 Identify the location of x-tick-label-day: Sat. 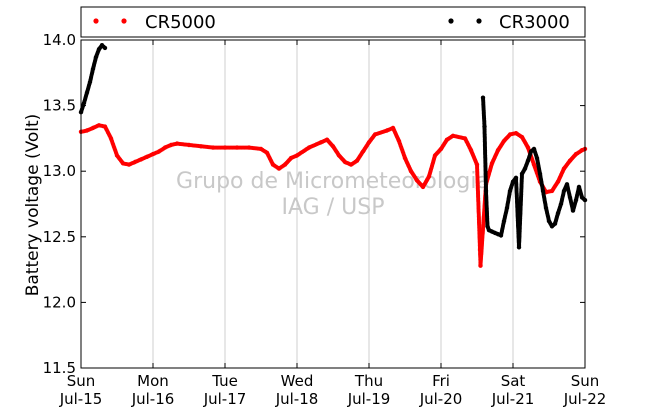
(513, 381).